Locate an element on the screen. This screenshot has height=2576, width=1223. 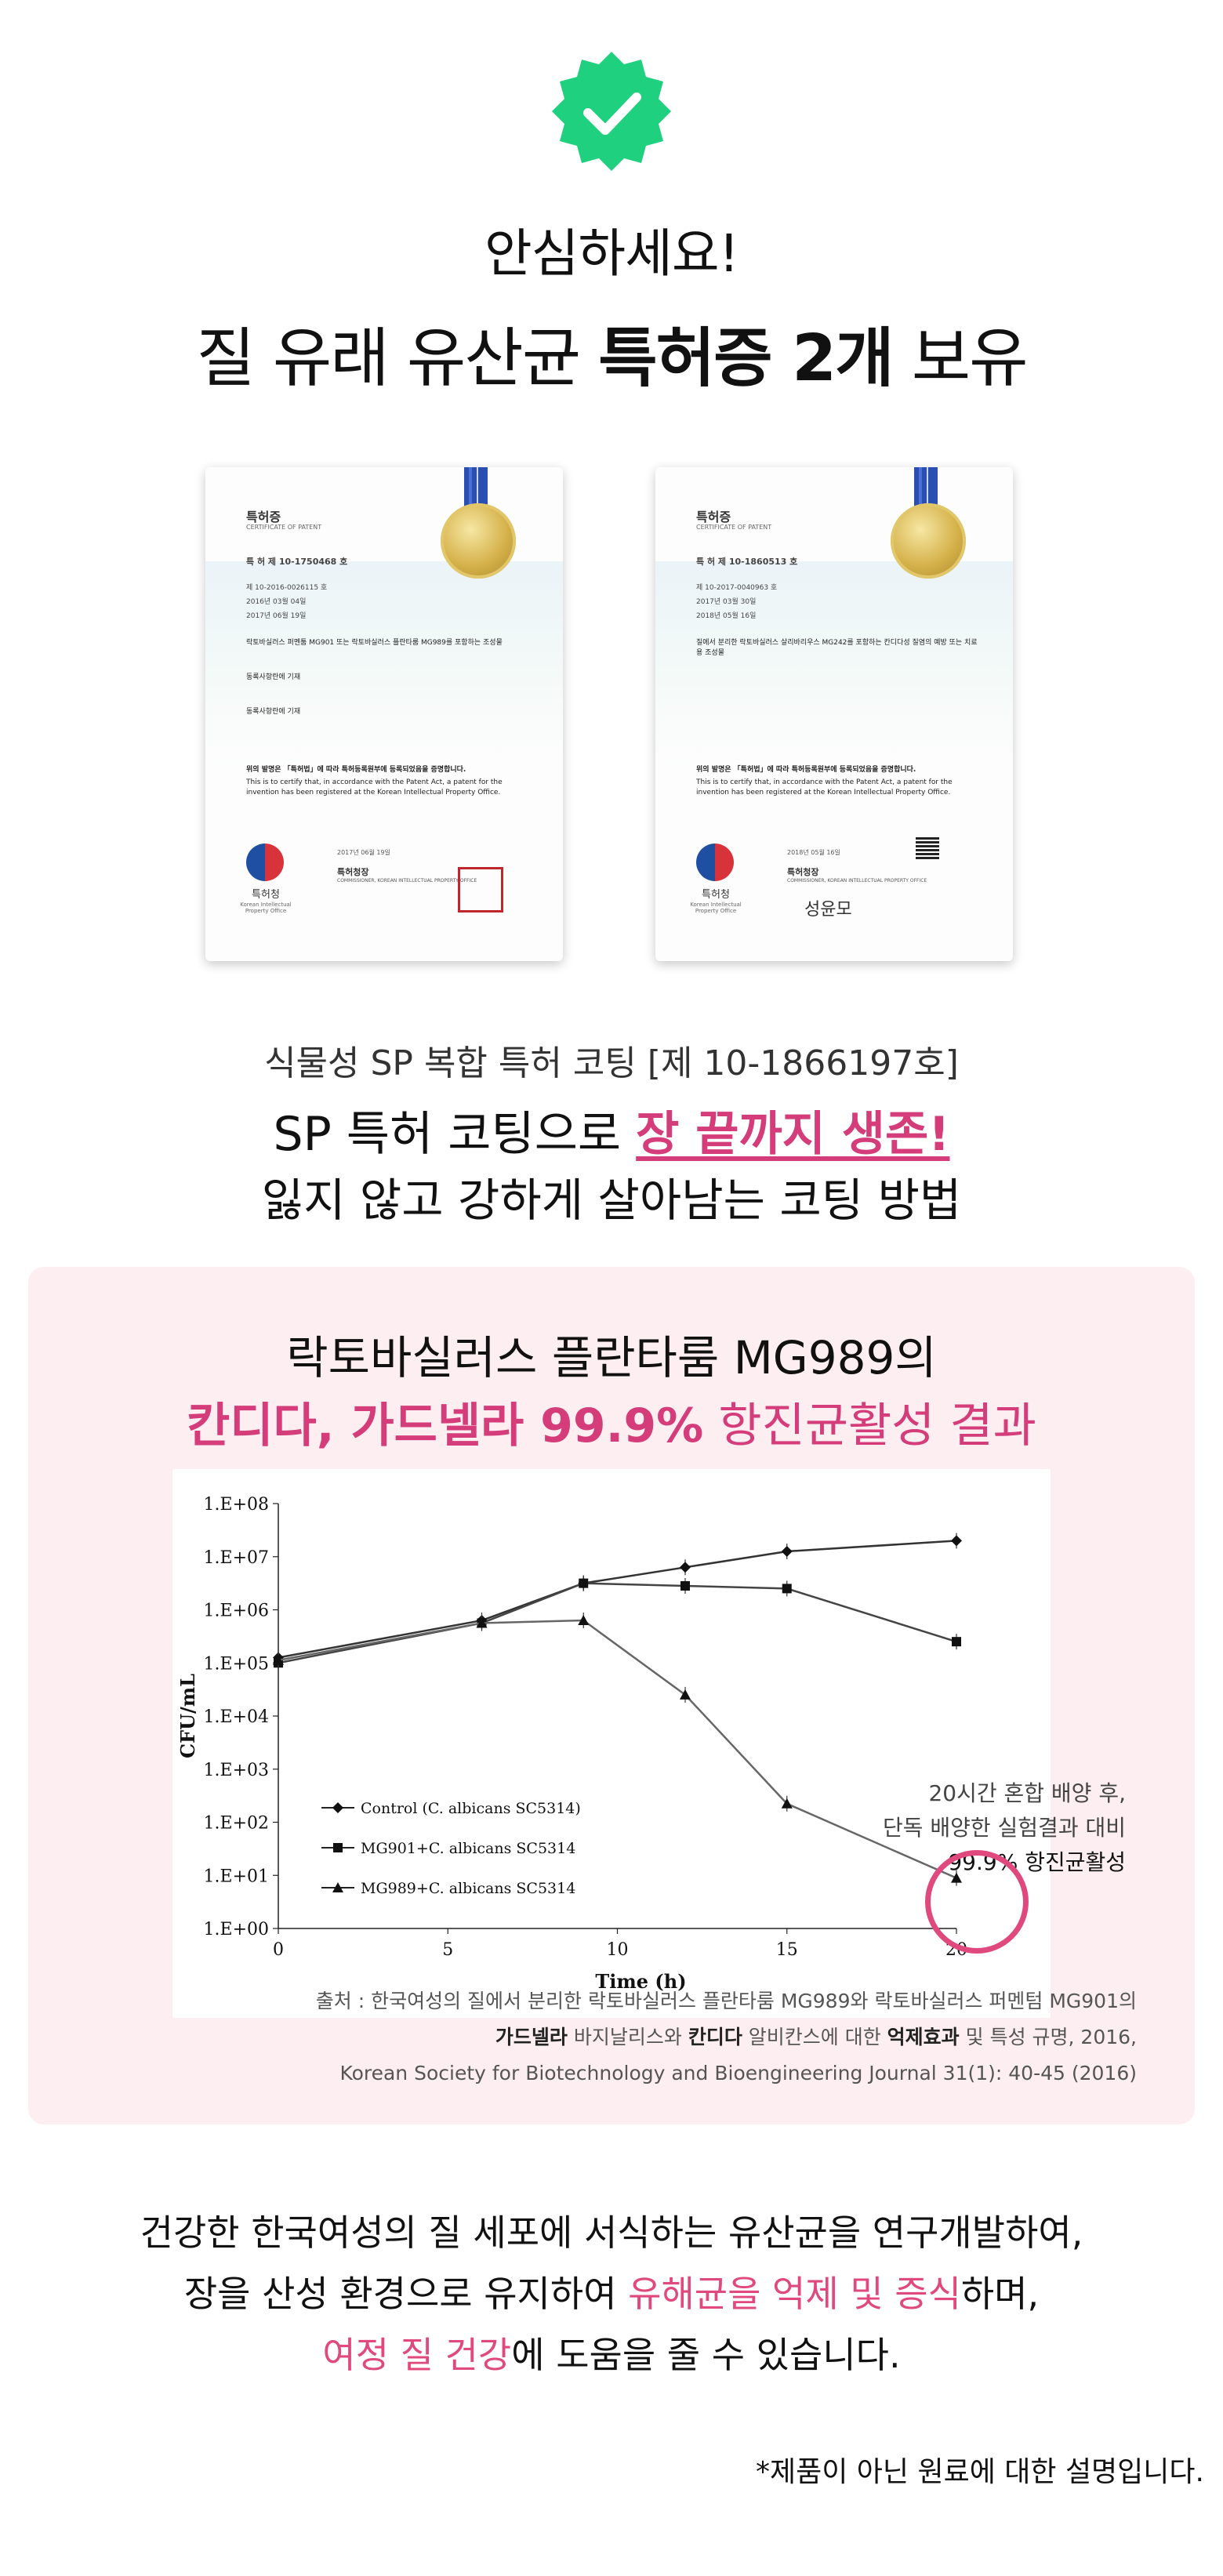
check-badge-icon is located at coordinates (611, 111).